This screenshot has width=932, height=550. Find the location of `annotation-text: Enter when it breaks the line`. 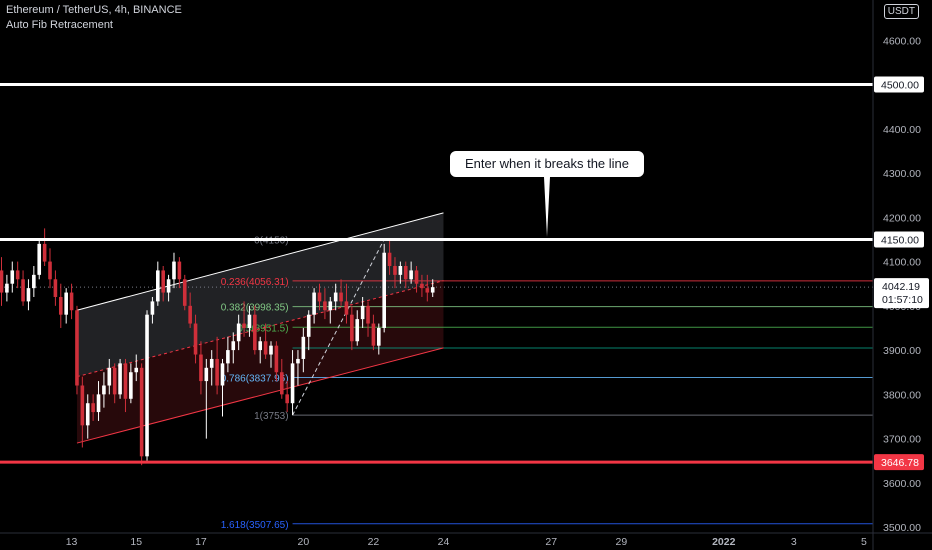

annotation-text: Enter when it breaks the line is located at coordinates (547, 163).